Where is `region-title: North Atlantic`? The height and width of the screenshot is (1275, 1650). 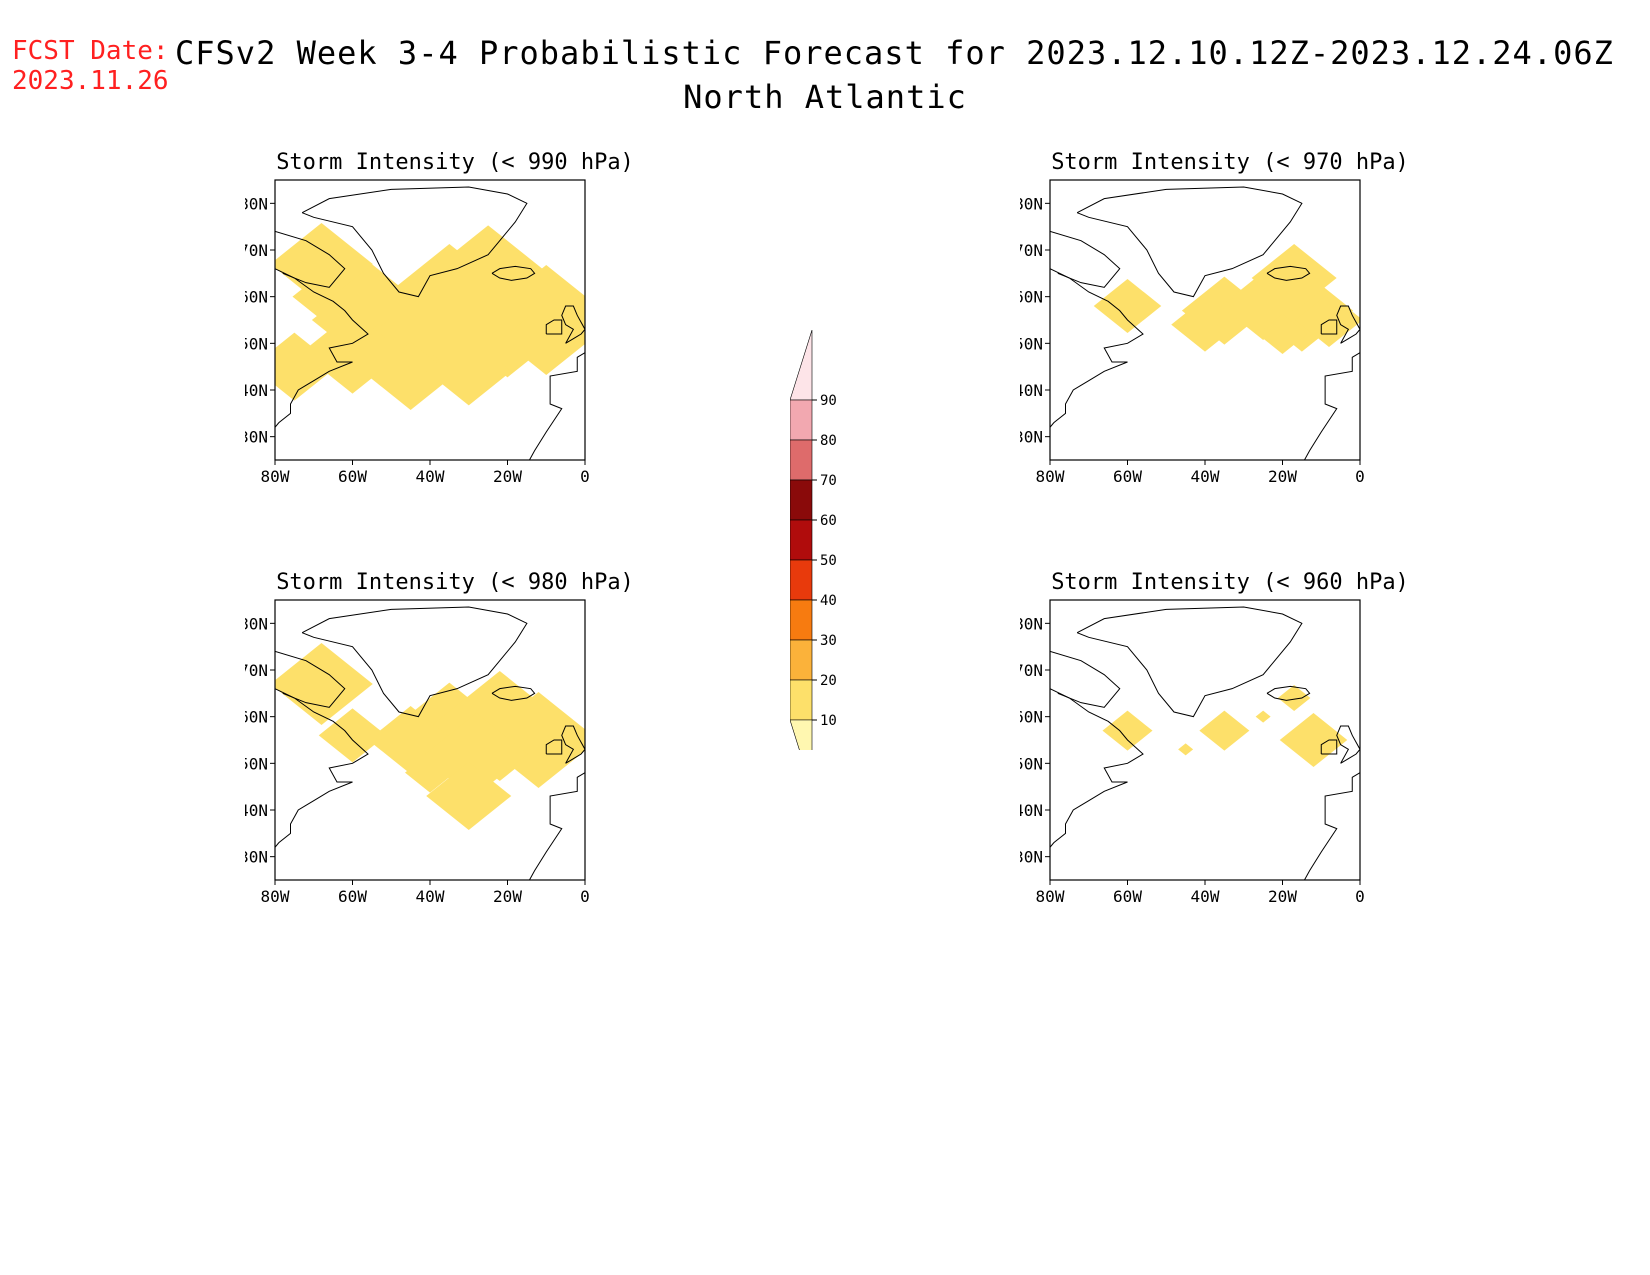
region-title: North Atlantic is located at coordinates (825, 97).